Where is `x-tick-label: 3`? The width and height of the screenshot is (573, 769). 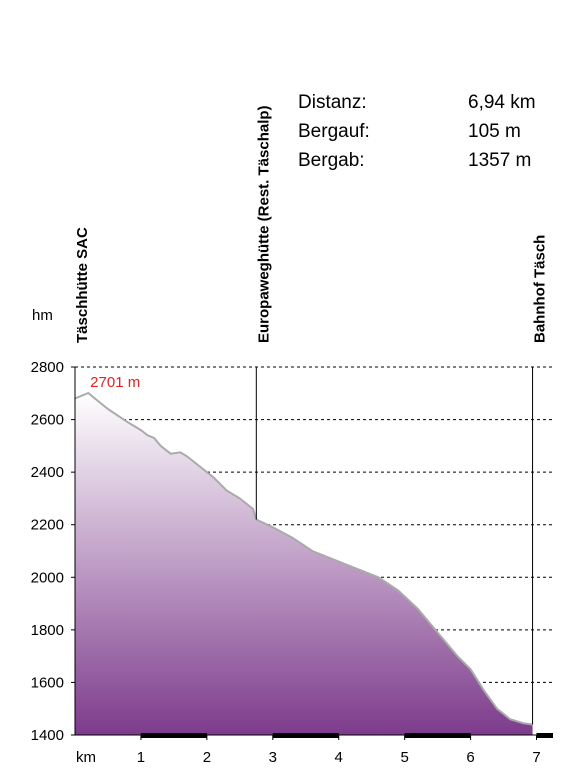
x-tick-label: 3 is located at coordinates (273, 757).